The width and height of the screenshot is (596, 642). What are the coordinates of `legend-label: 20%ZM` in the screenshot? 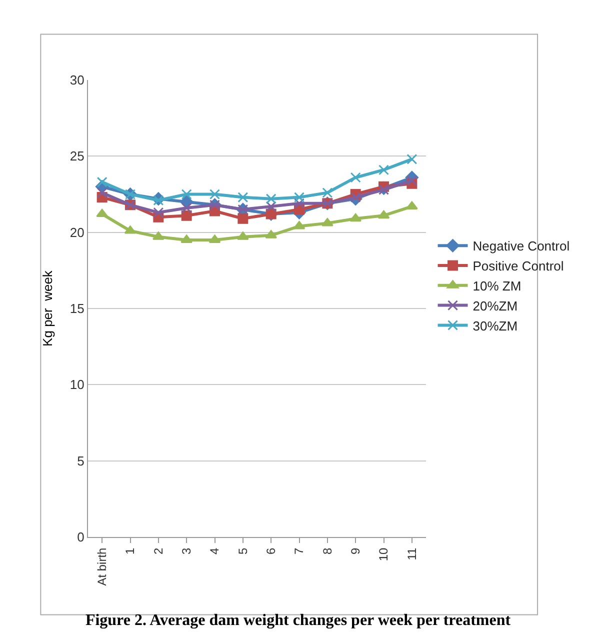 It's located at (495, 306).